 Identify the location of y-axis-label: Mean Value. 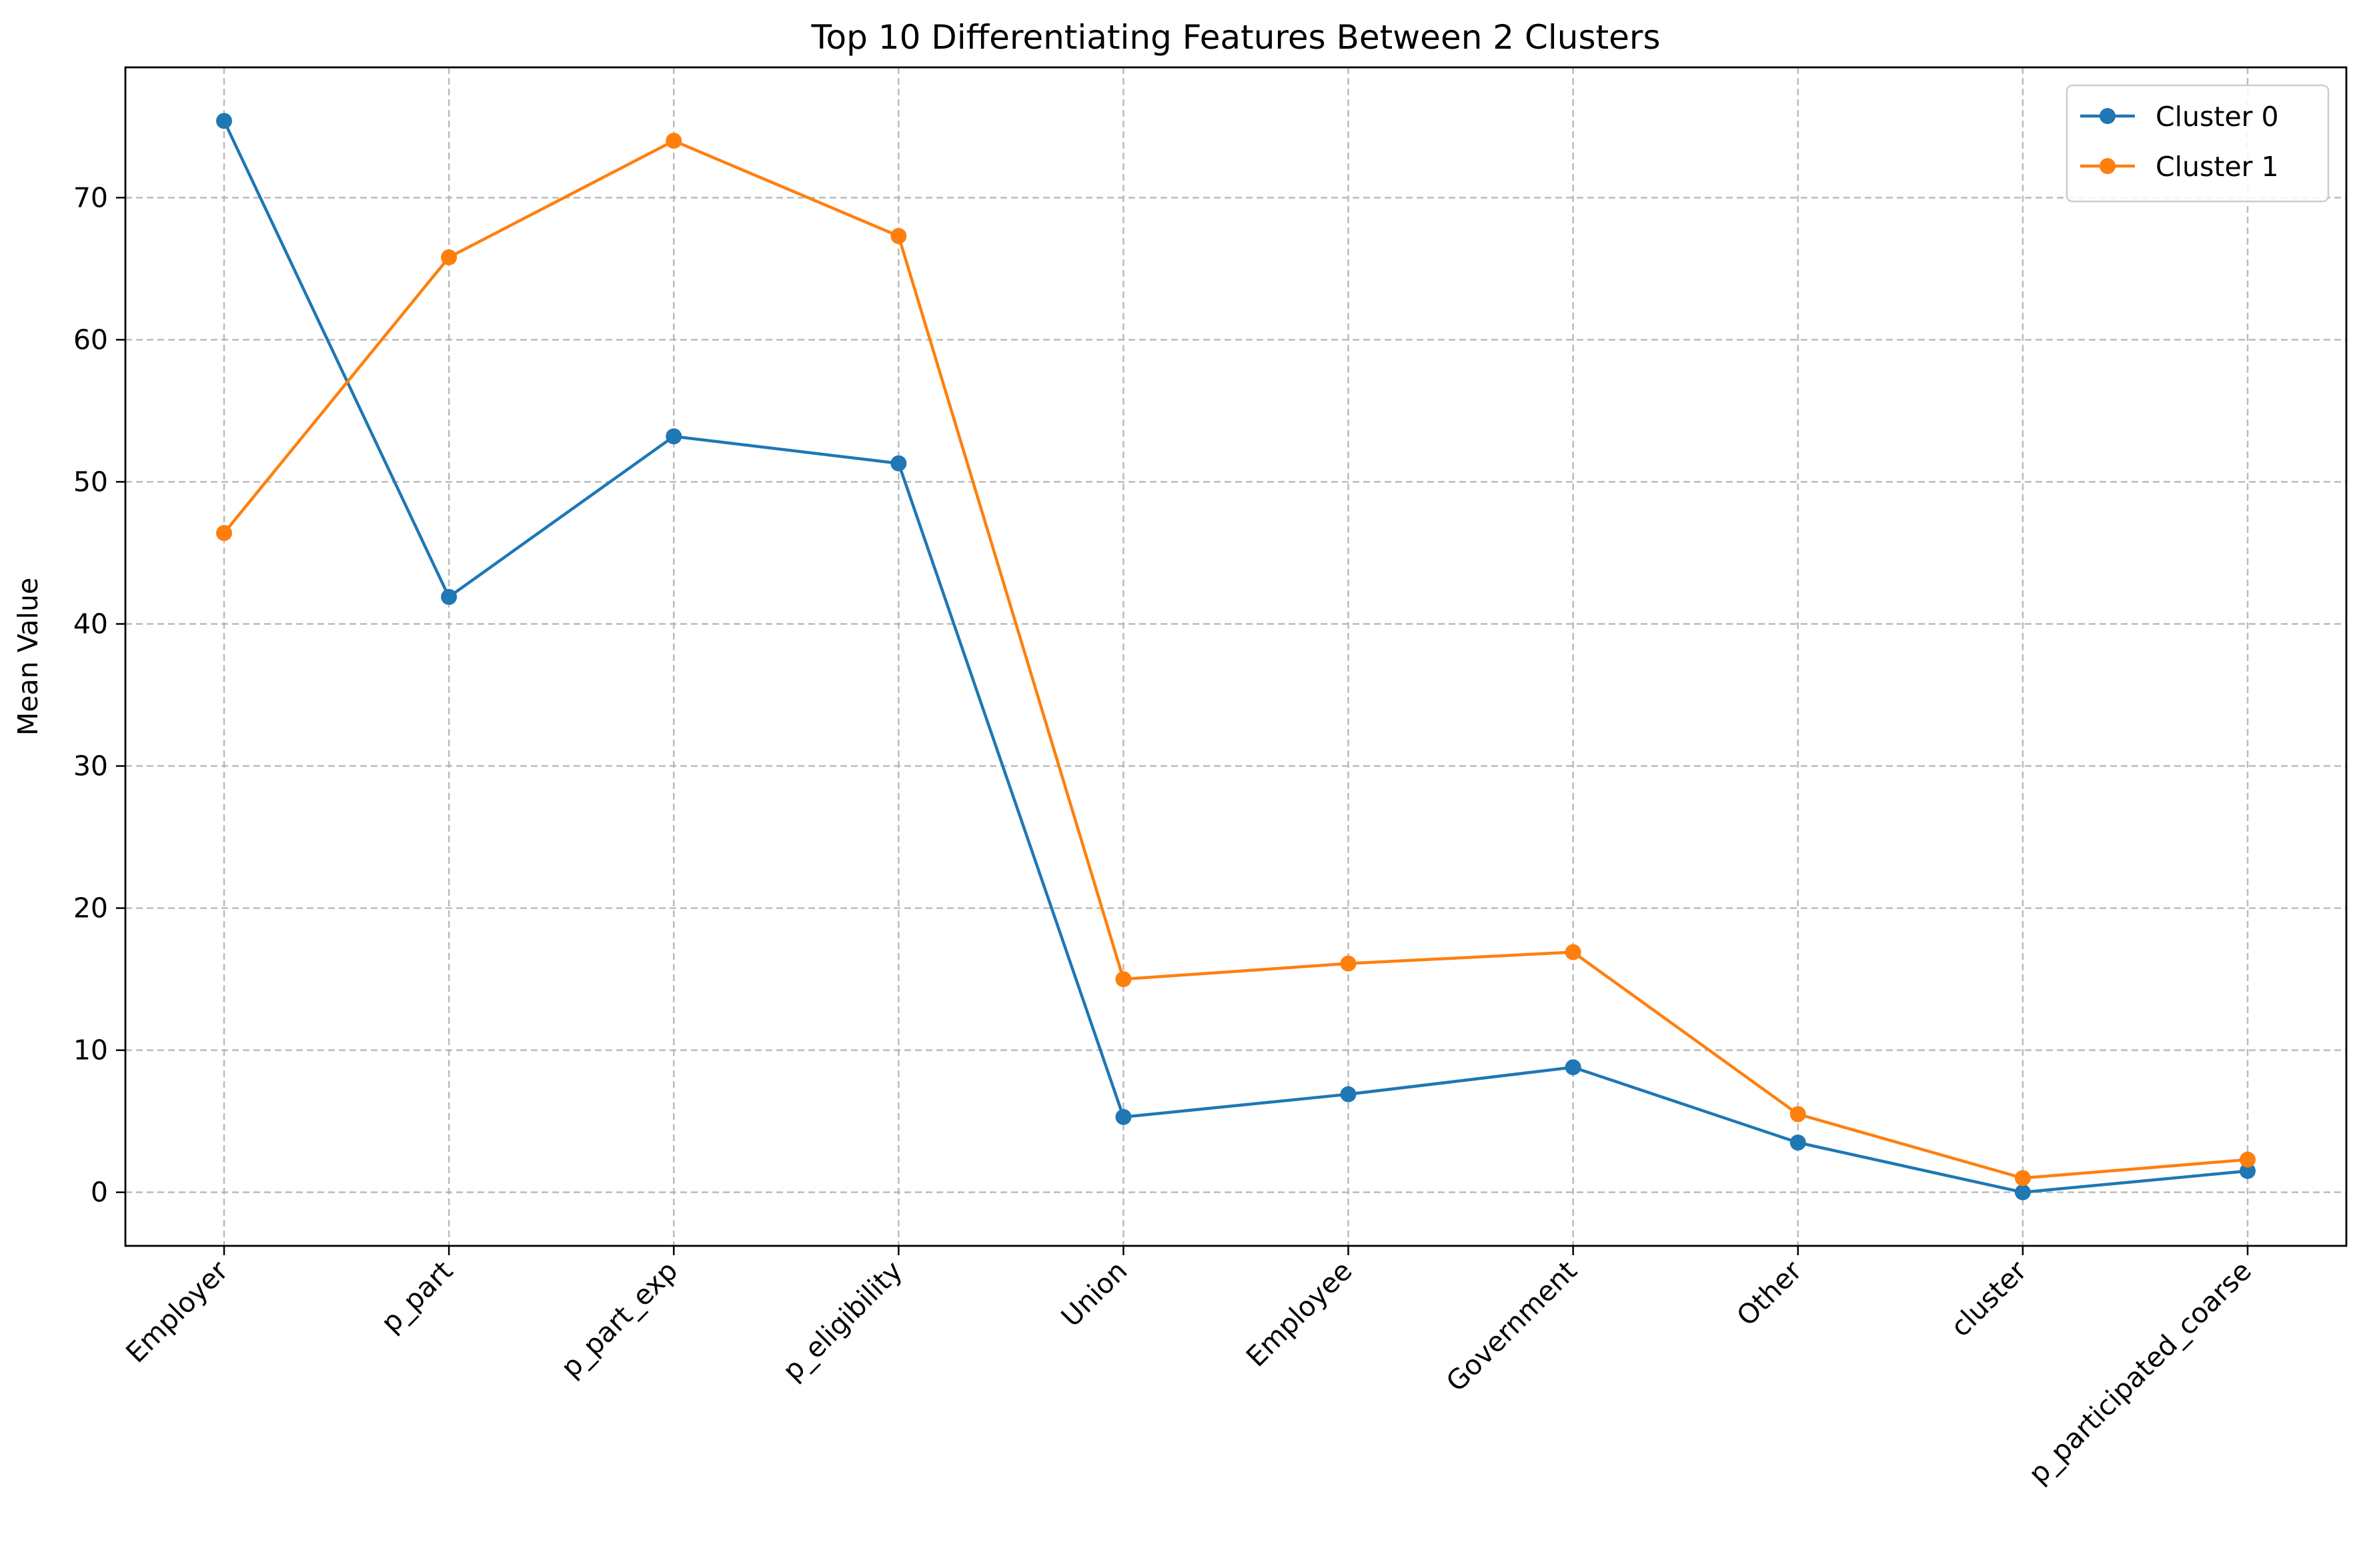
(28, 657).